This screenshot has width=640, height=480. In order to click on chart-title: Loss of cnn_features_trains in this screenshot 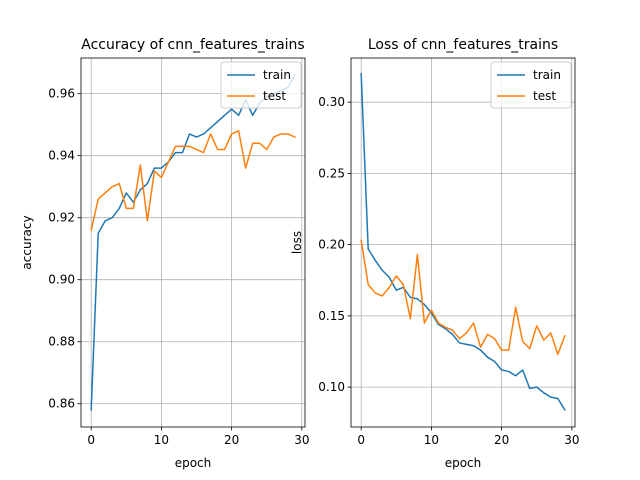, I will do `click(463, 45)`.